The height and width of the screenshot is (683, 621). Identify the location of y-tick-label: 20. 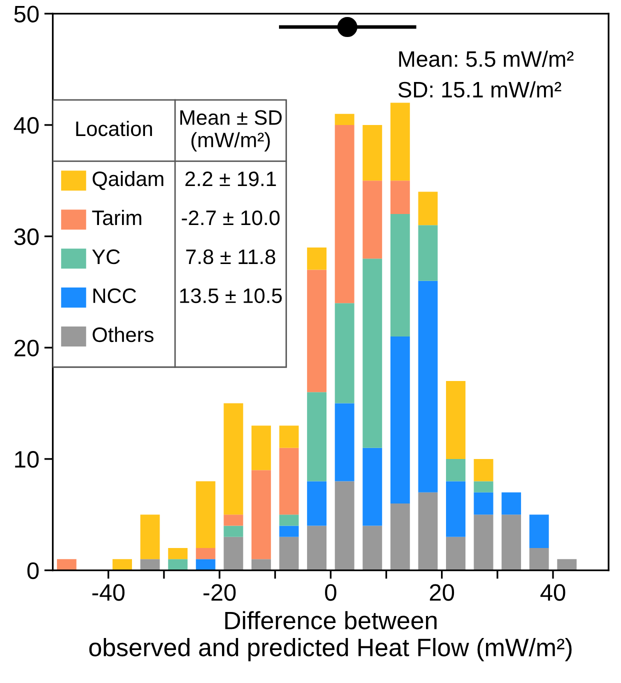
(26, 348).